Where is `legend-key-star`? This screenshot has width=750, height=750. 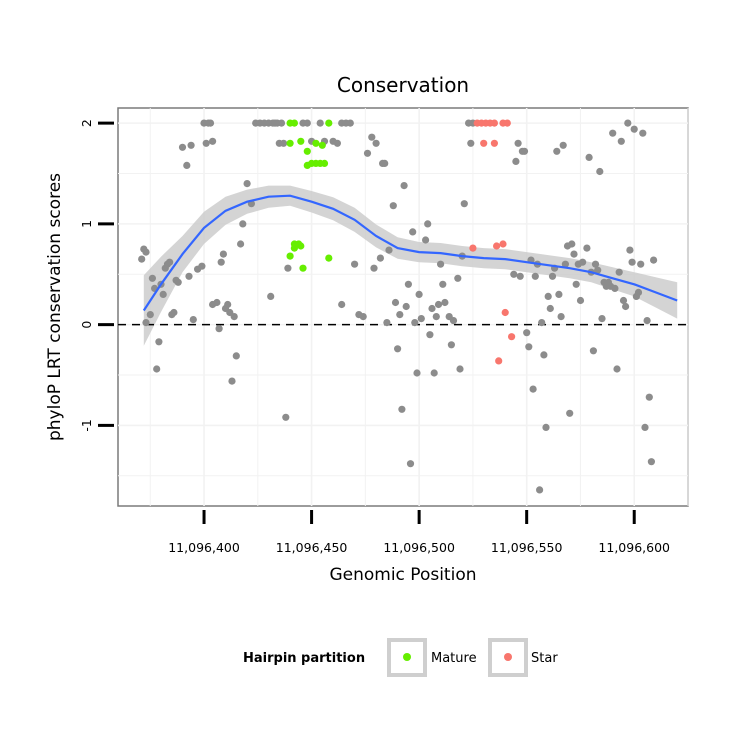 legend-key-star is located at coordinates (508, 657).